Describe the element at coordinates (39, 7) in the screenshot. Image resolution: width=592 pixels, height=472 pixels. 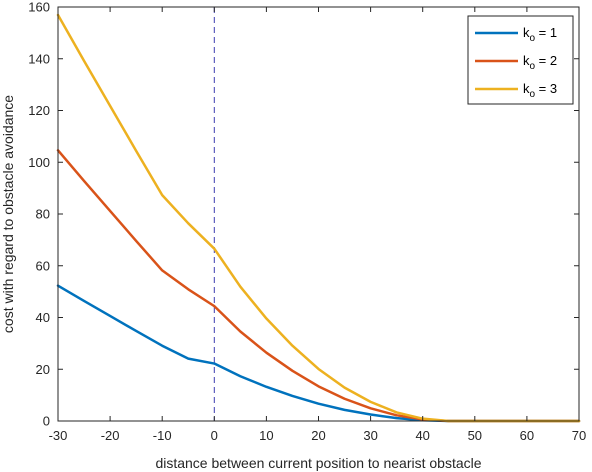
I see `y-tick-label: 160` at that location.